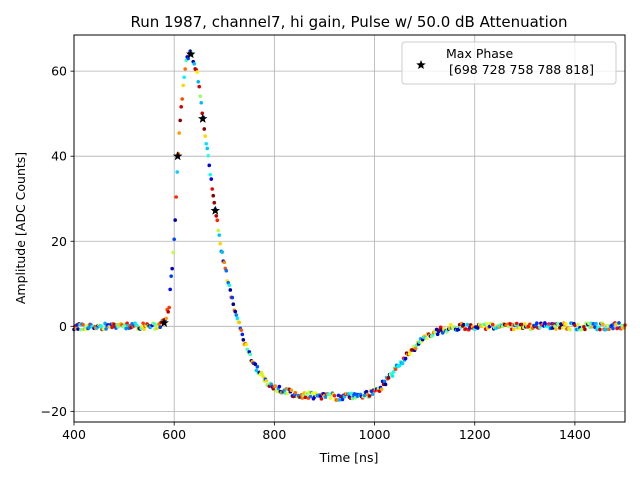  I want to click on y-tick-label: −20, so click(54, 411).